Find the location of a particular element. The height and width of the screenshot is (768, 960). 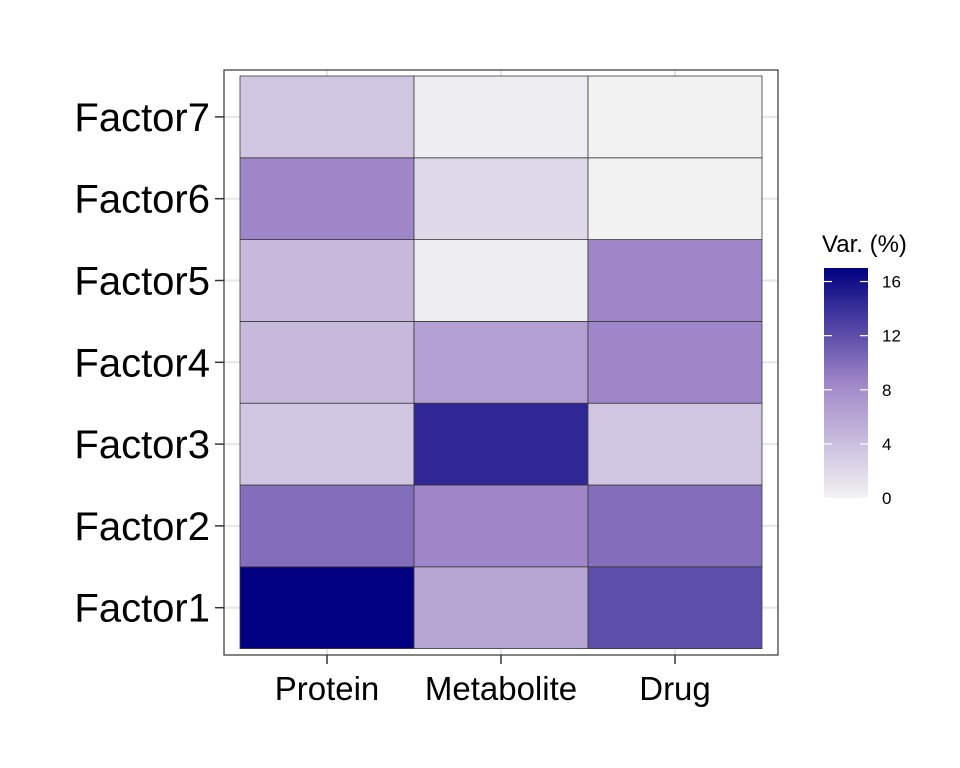

y-tick-label: Factor1 is located at coordinates (142, 609).